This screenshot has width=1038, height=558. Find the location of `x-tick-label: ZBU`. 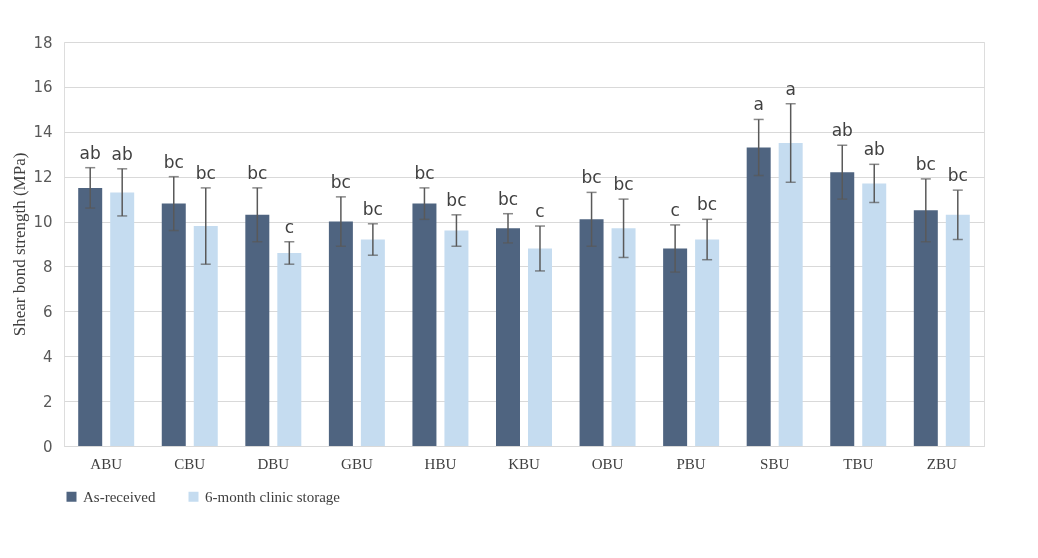

x-tick-label: ZBU is located at coordinates (941, 463).